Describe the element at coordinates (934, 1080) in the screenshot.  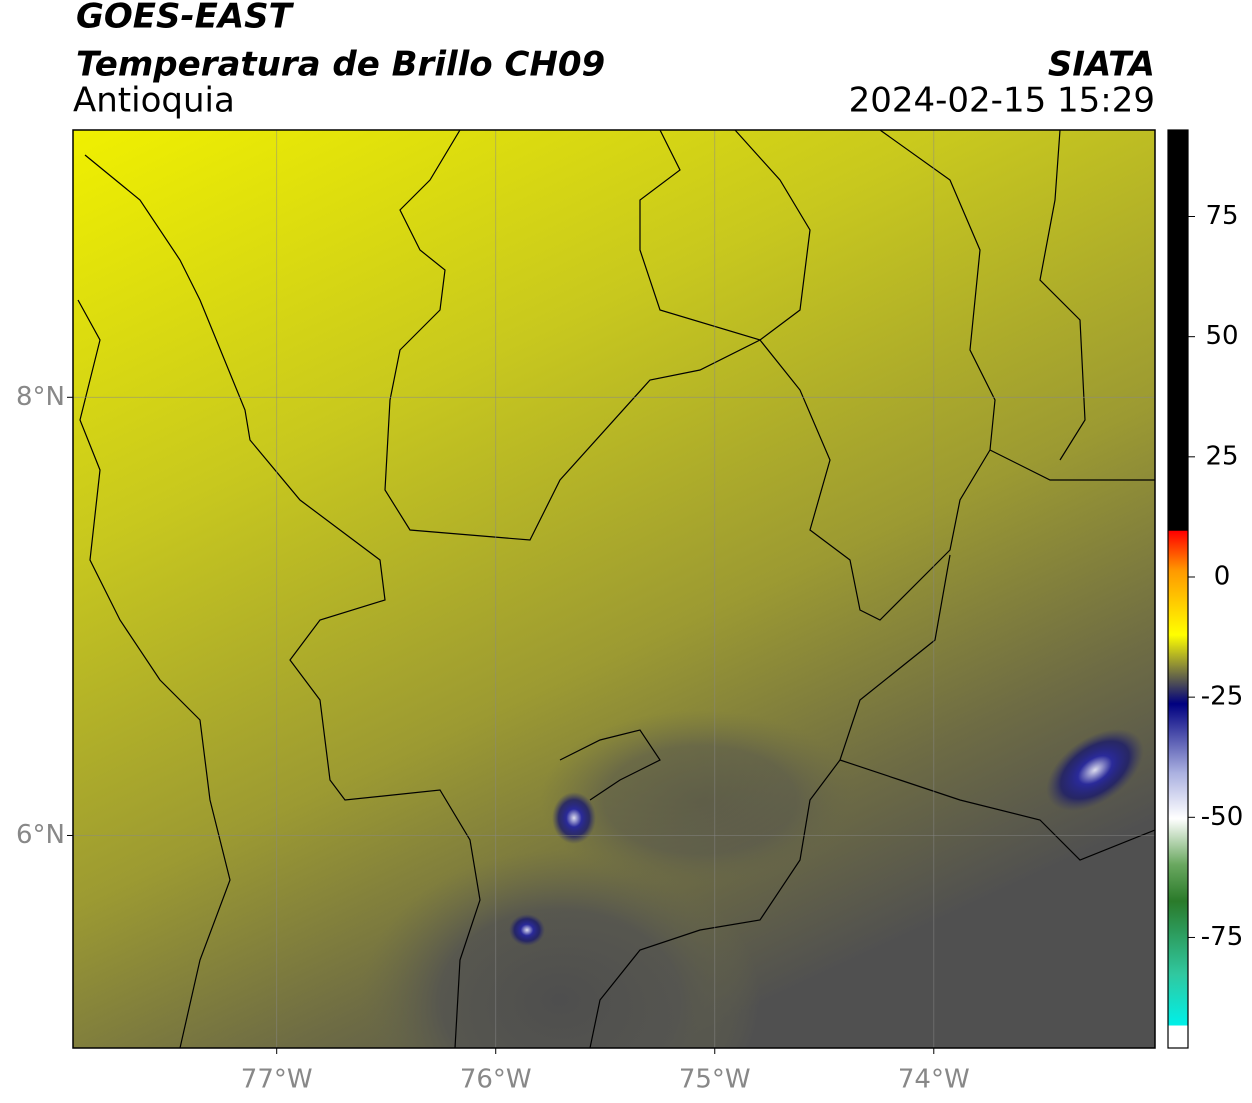
I see `x-tick-label: 74°W` at that location.